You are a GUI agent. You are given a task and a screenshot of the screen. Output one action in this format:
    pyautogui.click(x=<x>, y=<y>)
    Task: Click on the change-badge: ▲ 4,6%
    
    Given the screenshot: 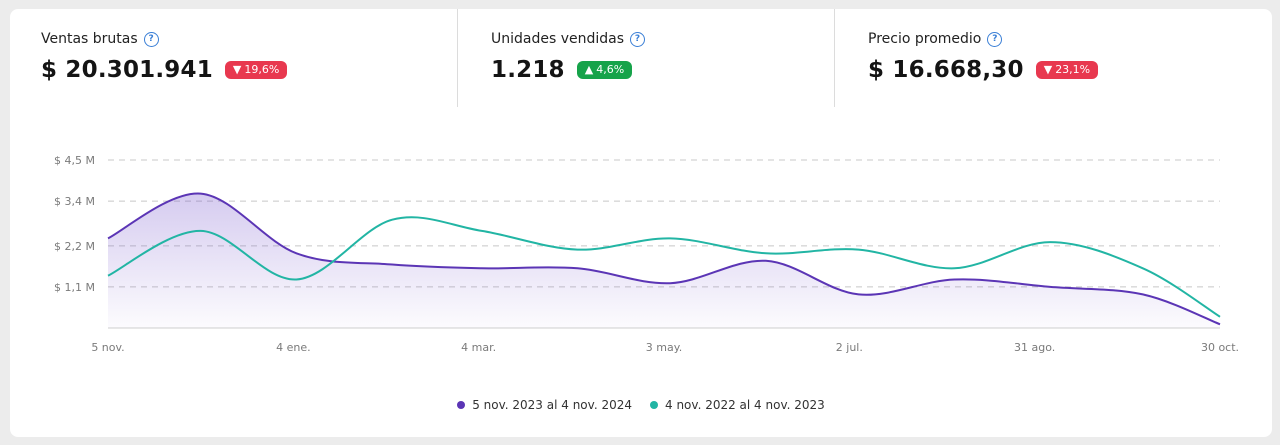 What is the action you would take?
    pyautogui.click(x=604, y=70)
    